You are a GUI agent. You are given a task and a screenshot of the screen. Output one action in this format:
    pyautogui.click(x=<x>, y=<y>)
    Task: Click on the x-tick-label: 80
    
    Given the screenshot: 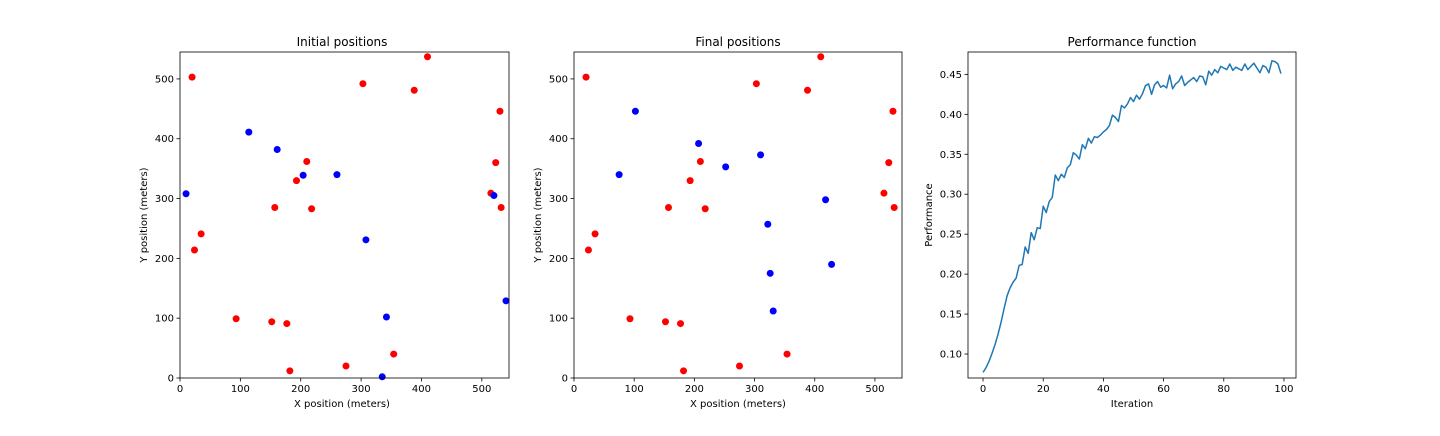 What is the action you would take?
    pyautogui.click(x=1223, y=389)
    